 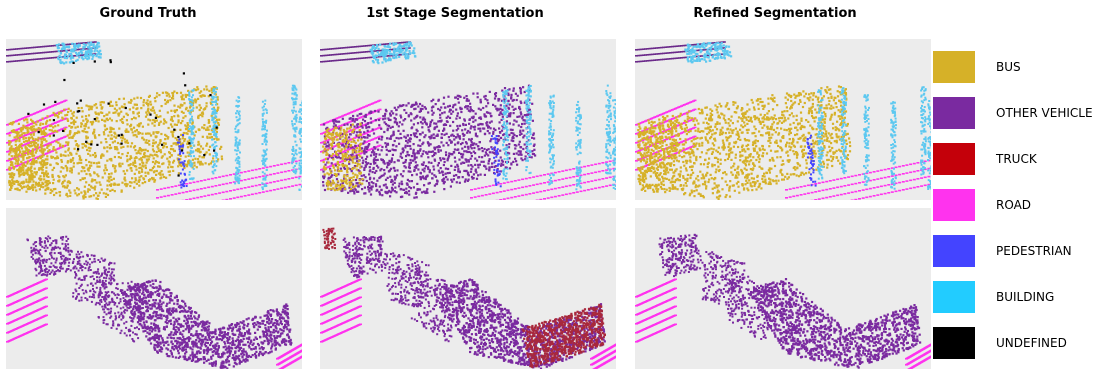 I want to click on panel-refined-bus, so click(x=783, y=119).